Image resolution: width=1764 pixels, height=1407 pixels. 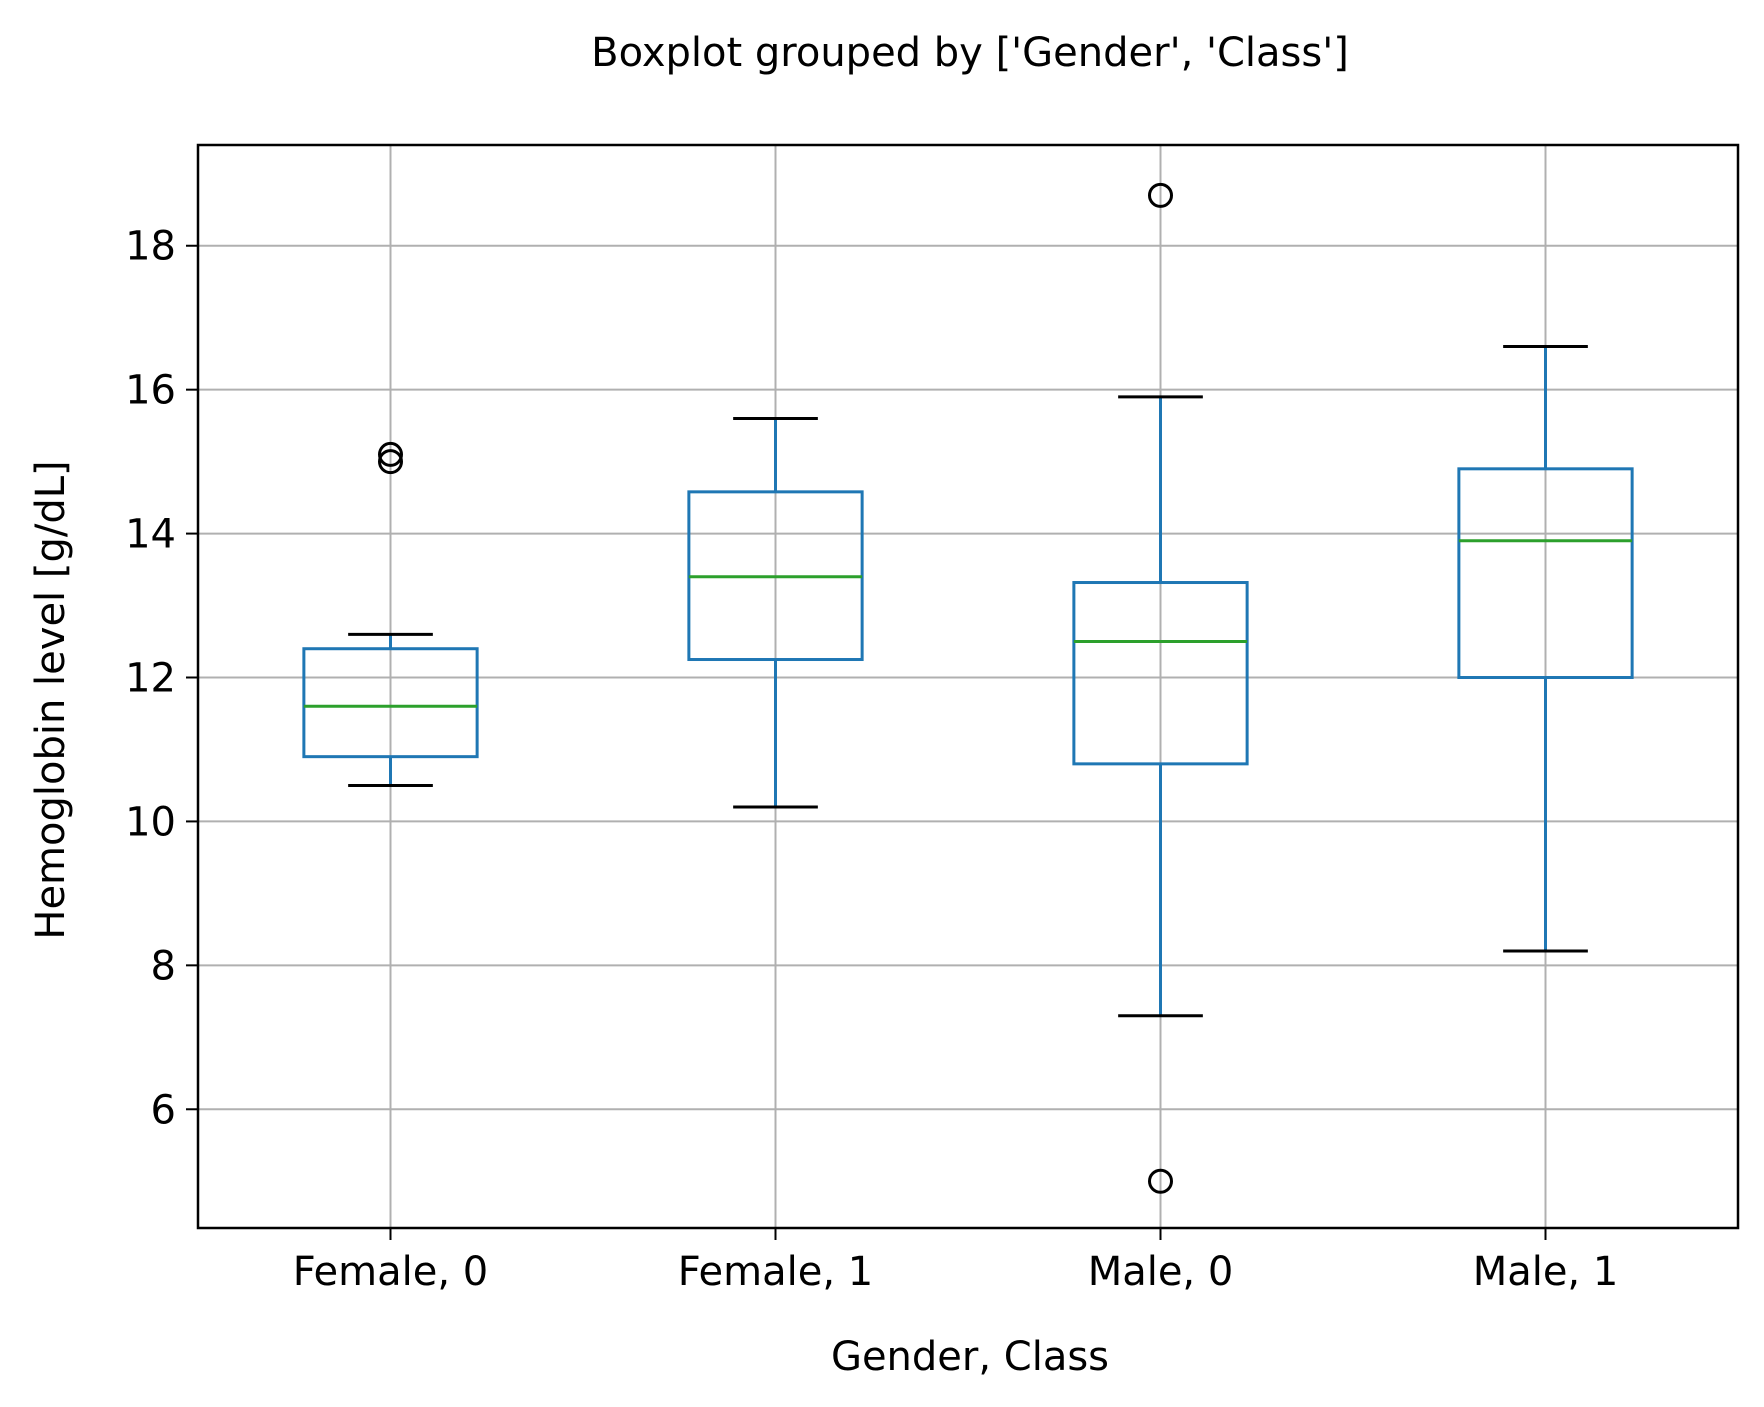 What do you see at coordinates (150, 391) in the screenshot?
I see `y-tick-label: 16` at bounding box center [150, 391].